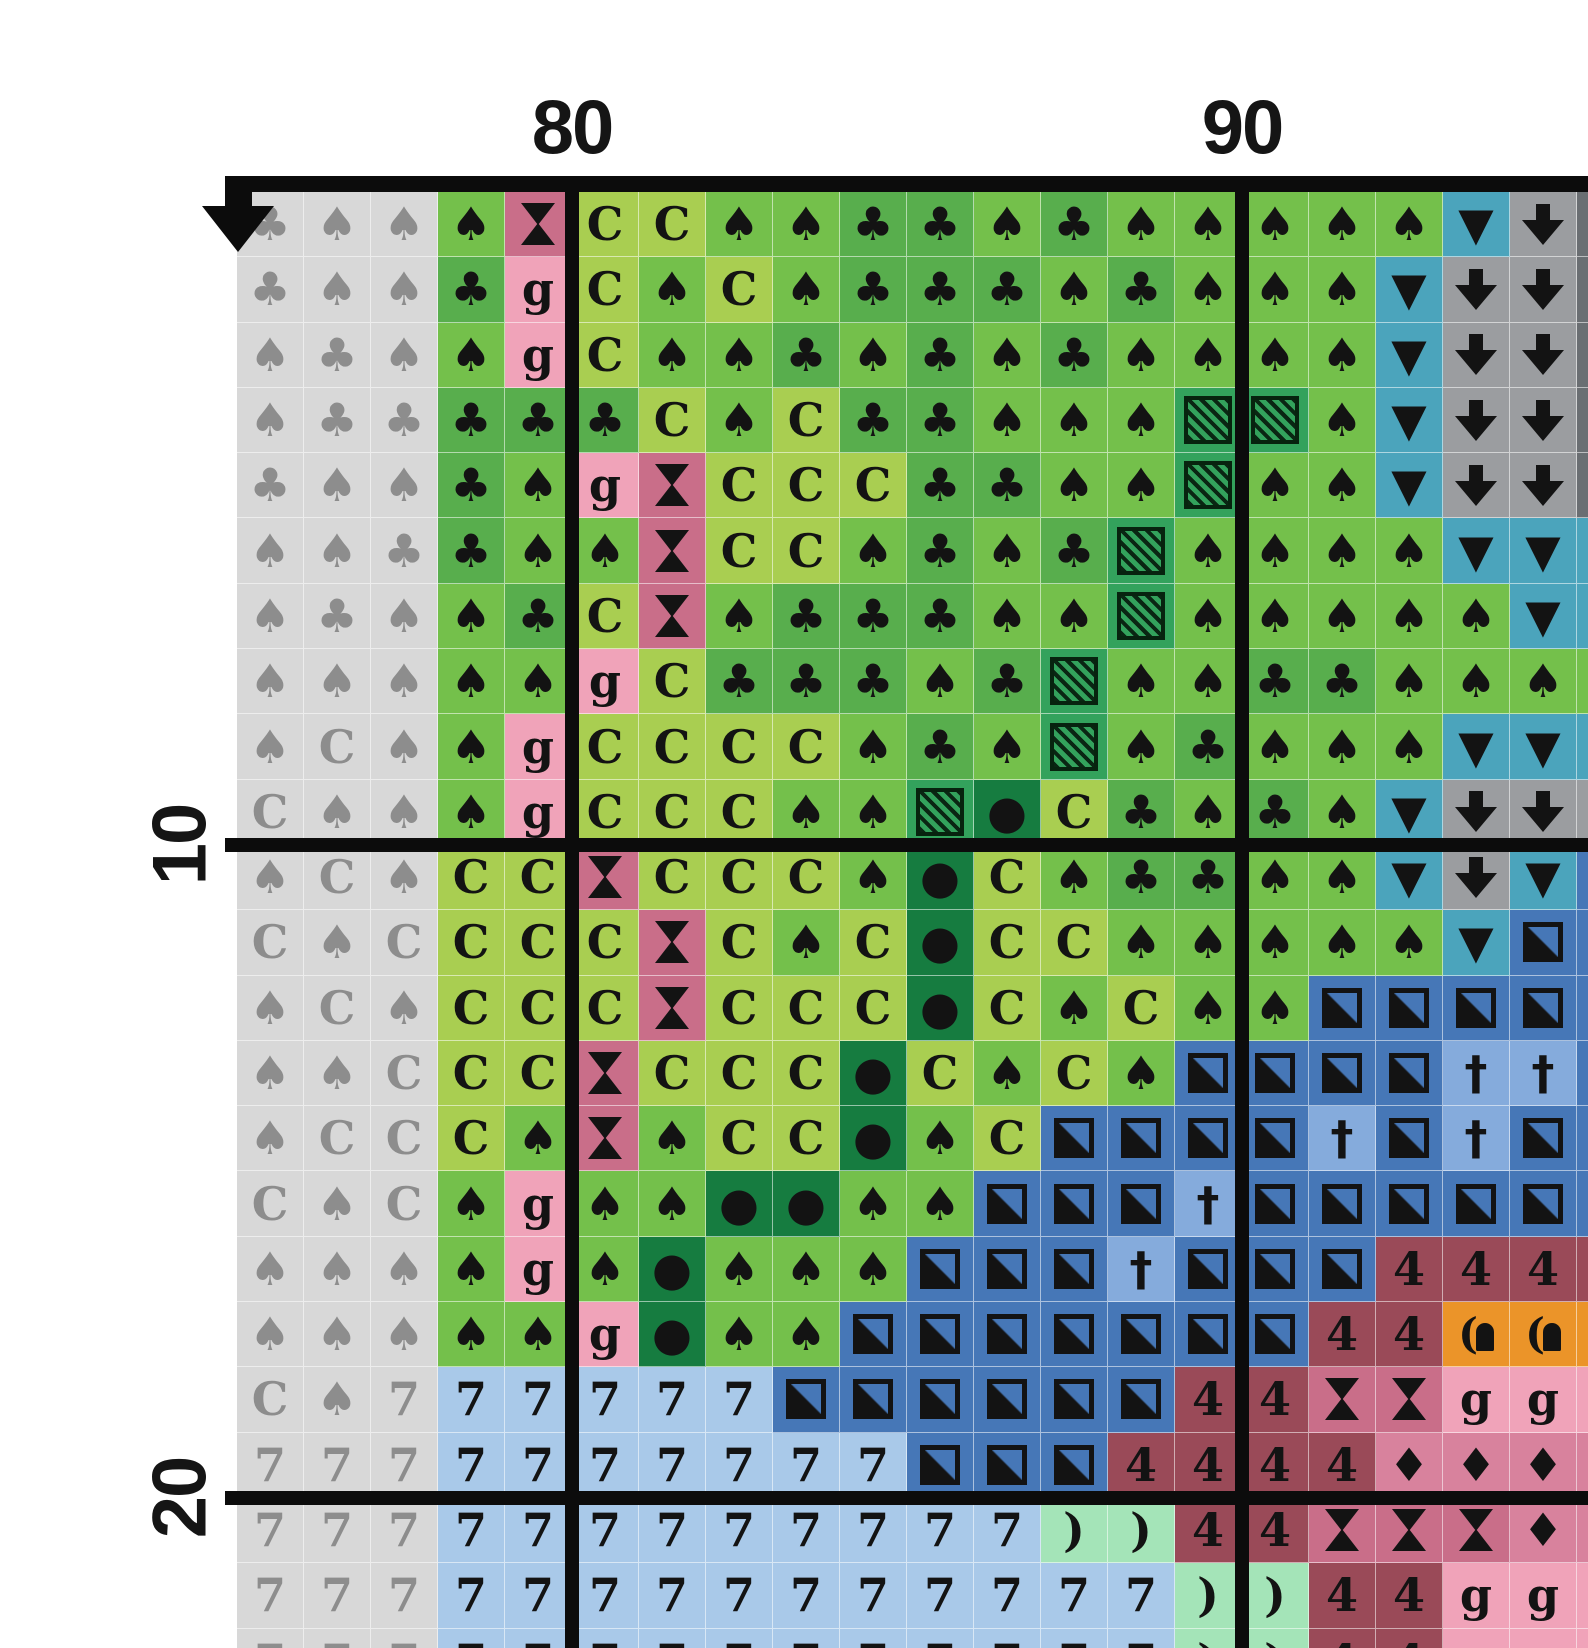 The height and width of the screenshot is (1648, 1588). What do you see at coordinates (1208, 1643) in the screenshot?
I see `open-paren-icon: )` at bounding box center [1208, 1643].